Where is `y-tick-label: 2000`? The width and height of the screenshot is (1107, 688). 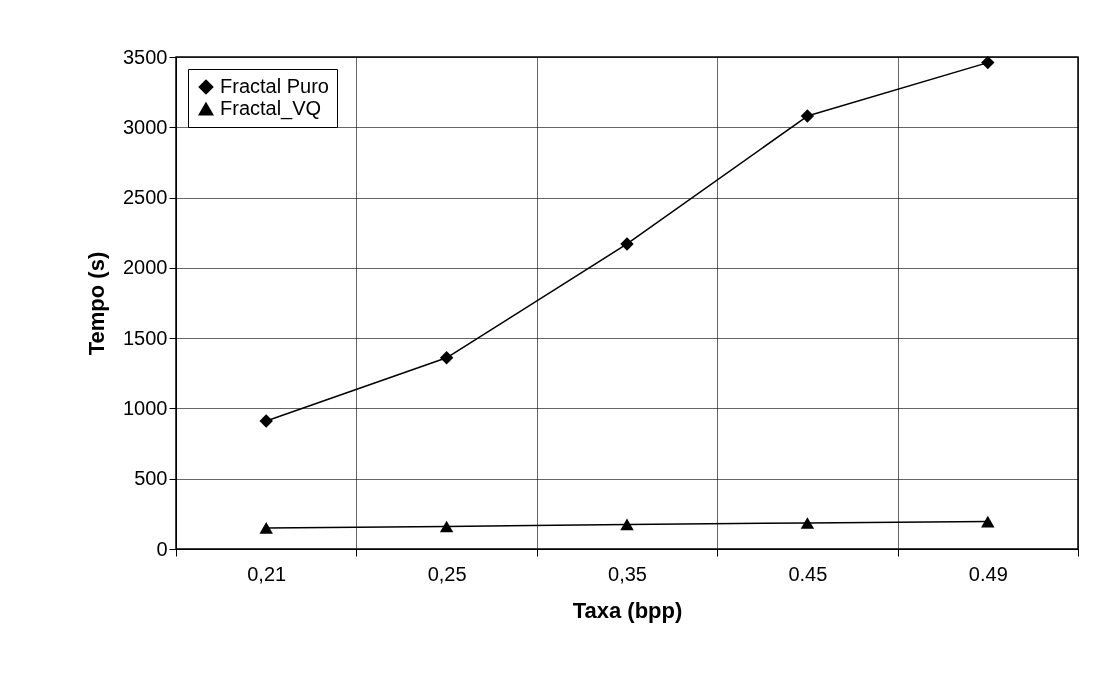
y-tick-label: 2000 is located at coordinates (145, 267).